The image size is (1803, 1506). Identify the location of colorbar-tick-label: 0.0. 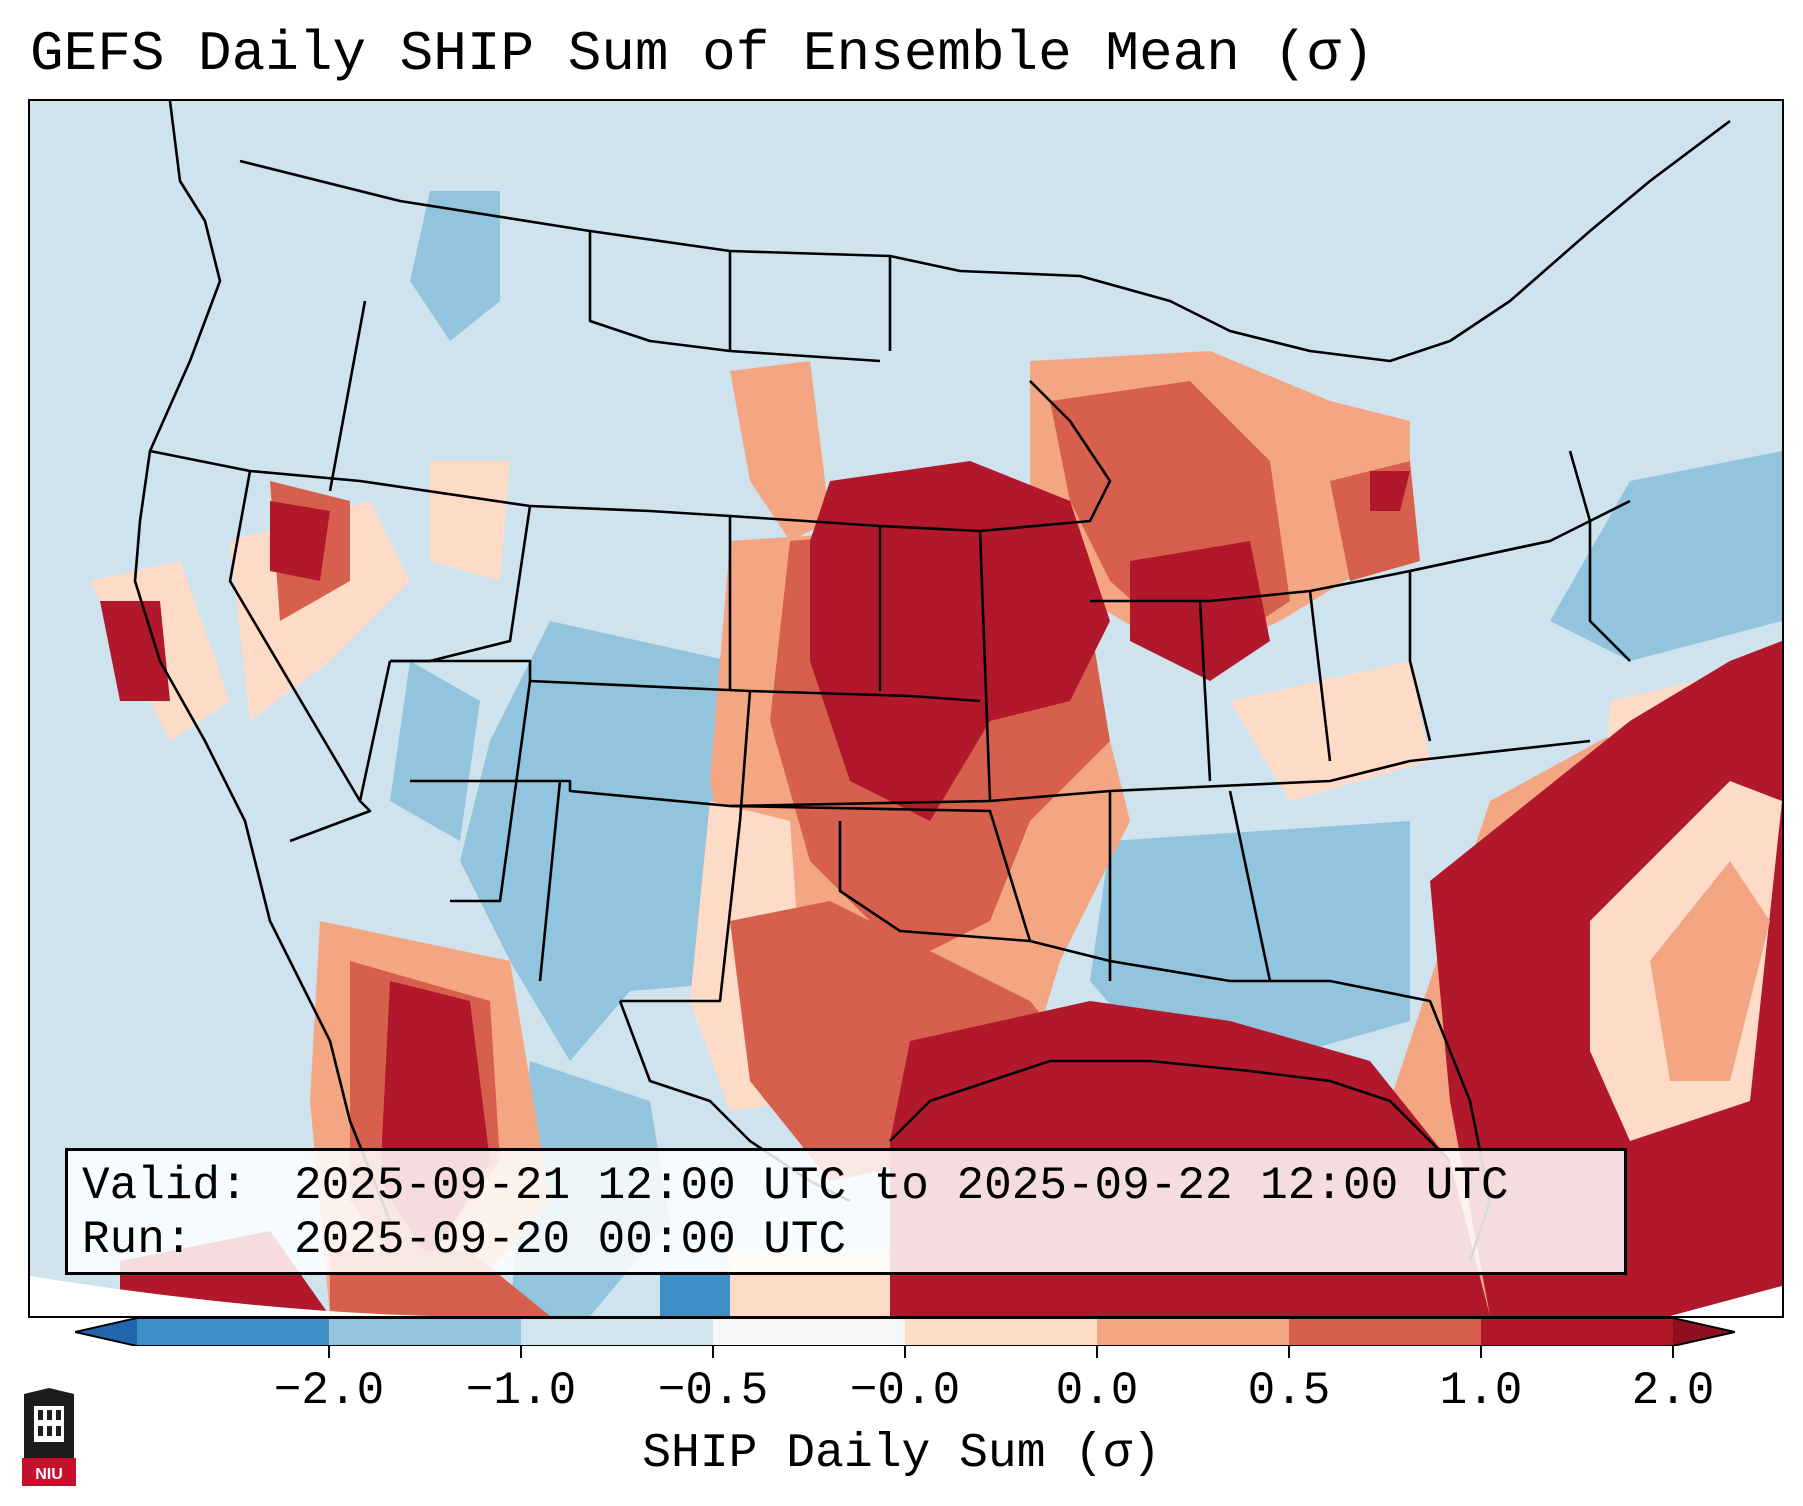
(1097, 1391).